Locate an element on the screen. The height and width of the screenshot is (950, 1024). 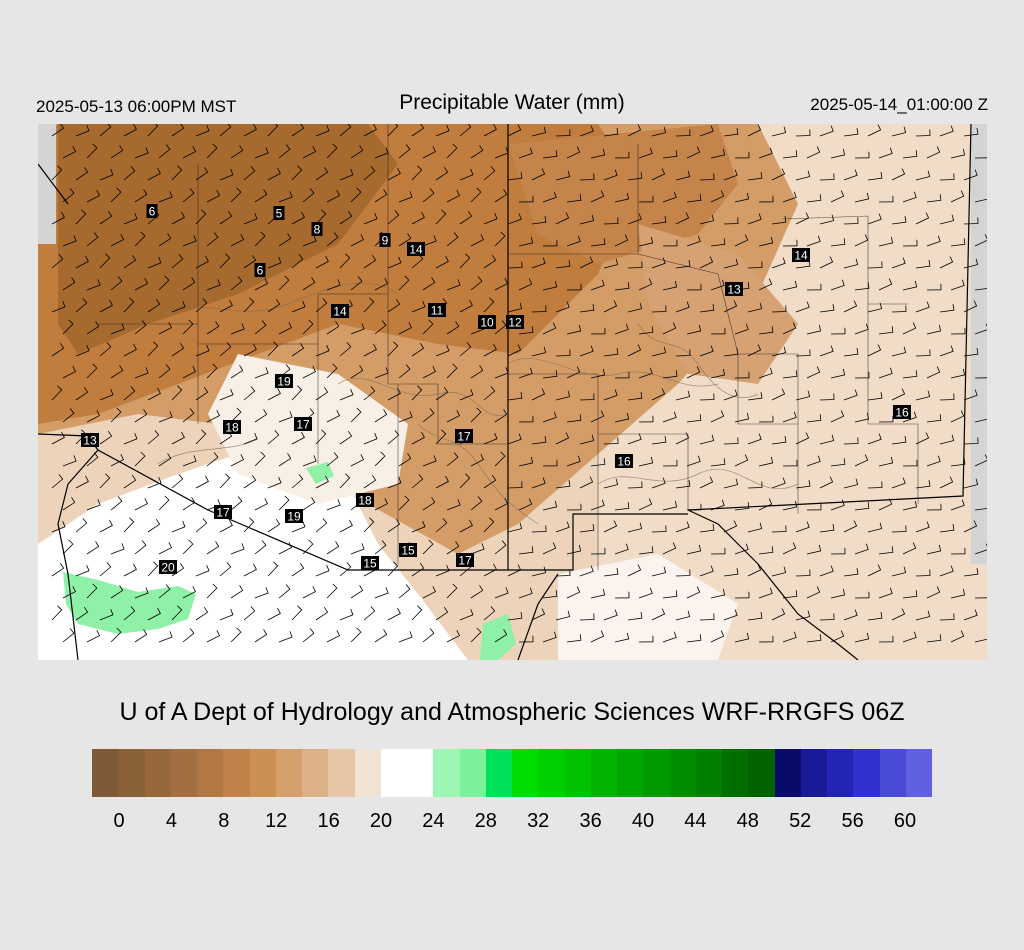
value-label: 8 is located at coordinates (317, 229).